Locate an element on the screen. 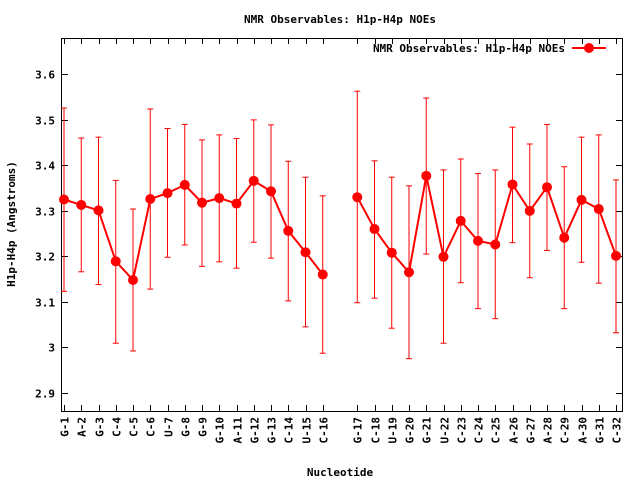 The height and width of the screenshot is (480, 640). legend-marker is located at coordinates (589, 48).